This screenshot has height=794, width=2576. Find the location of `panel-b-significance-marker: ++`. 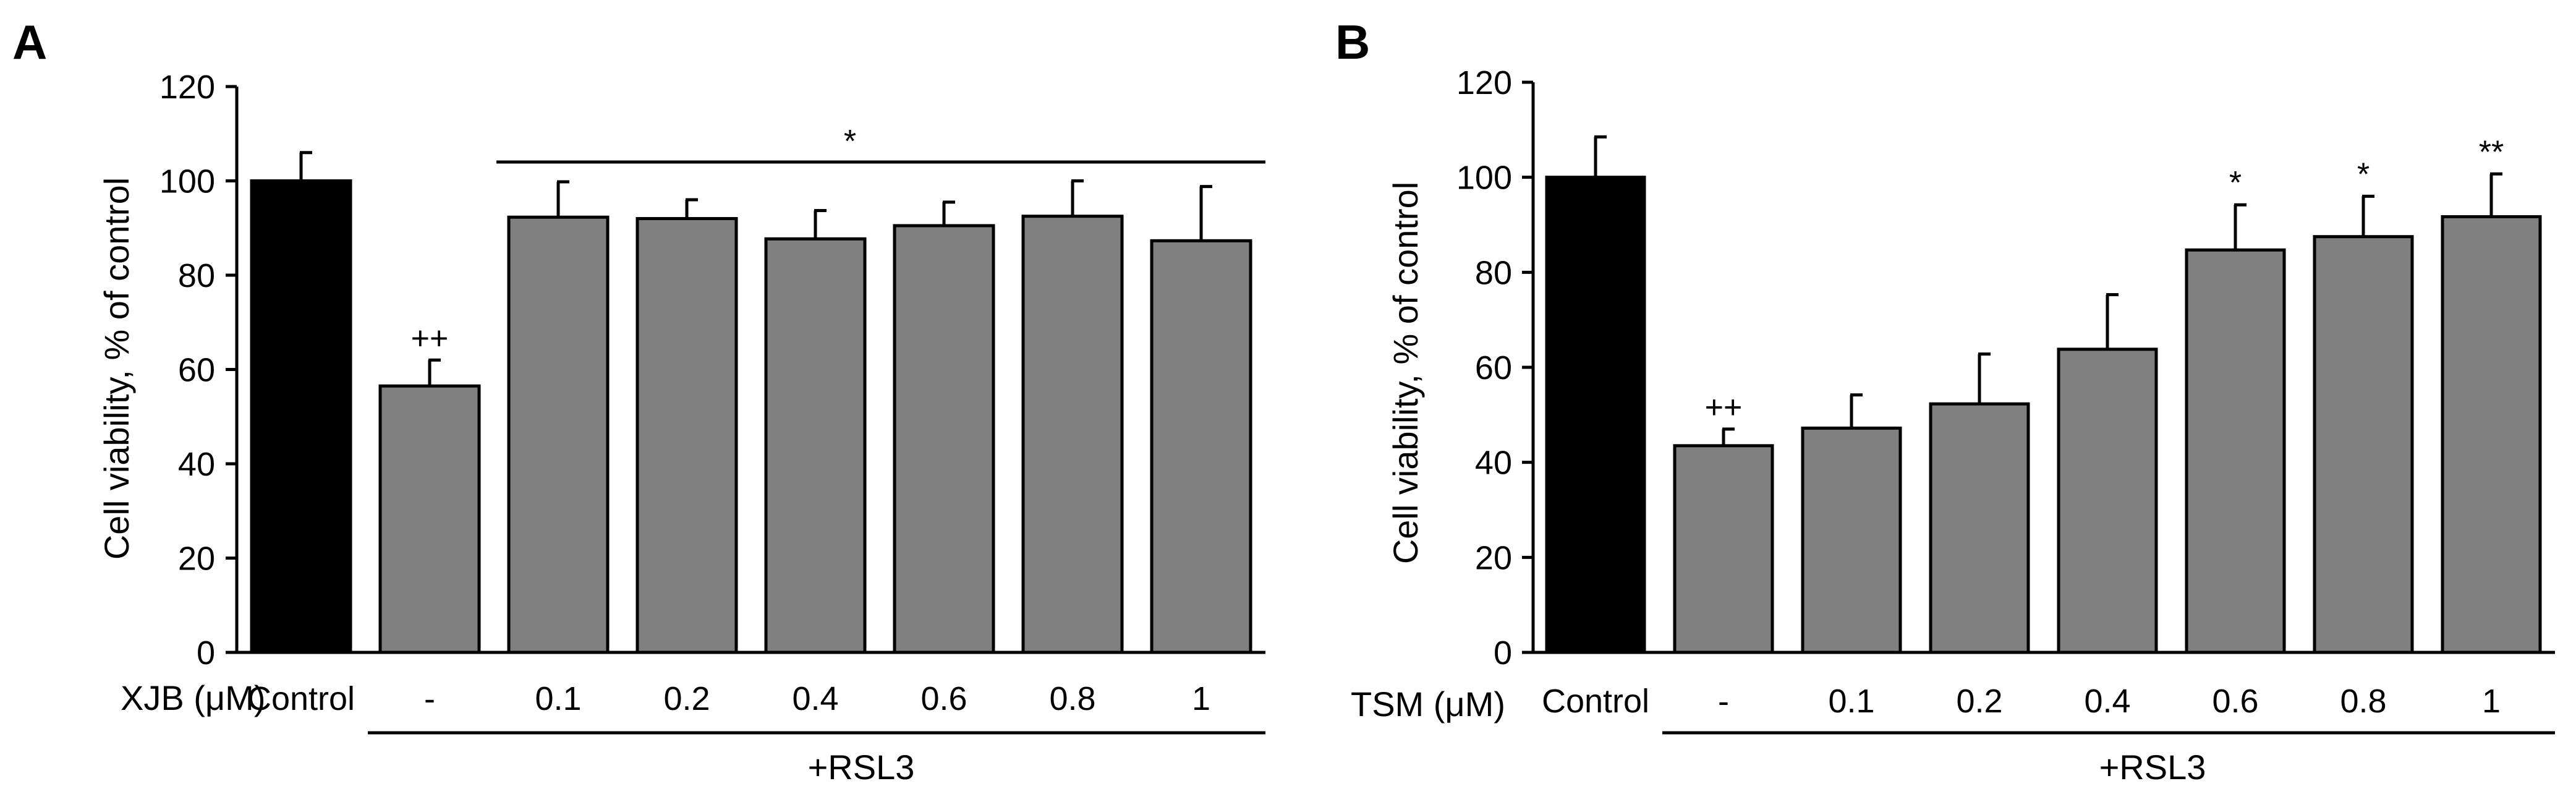

panel-b-significance-marker: ++ is located at coordinates (1724, 407).